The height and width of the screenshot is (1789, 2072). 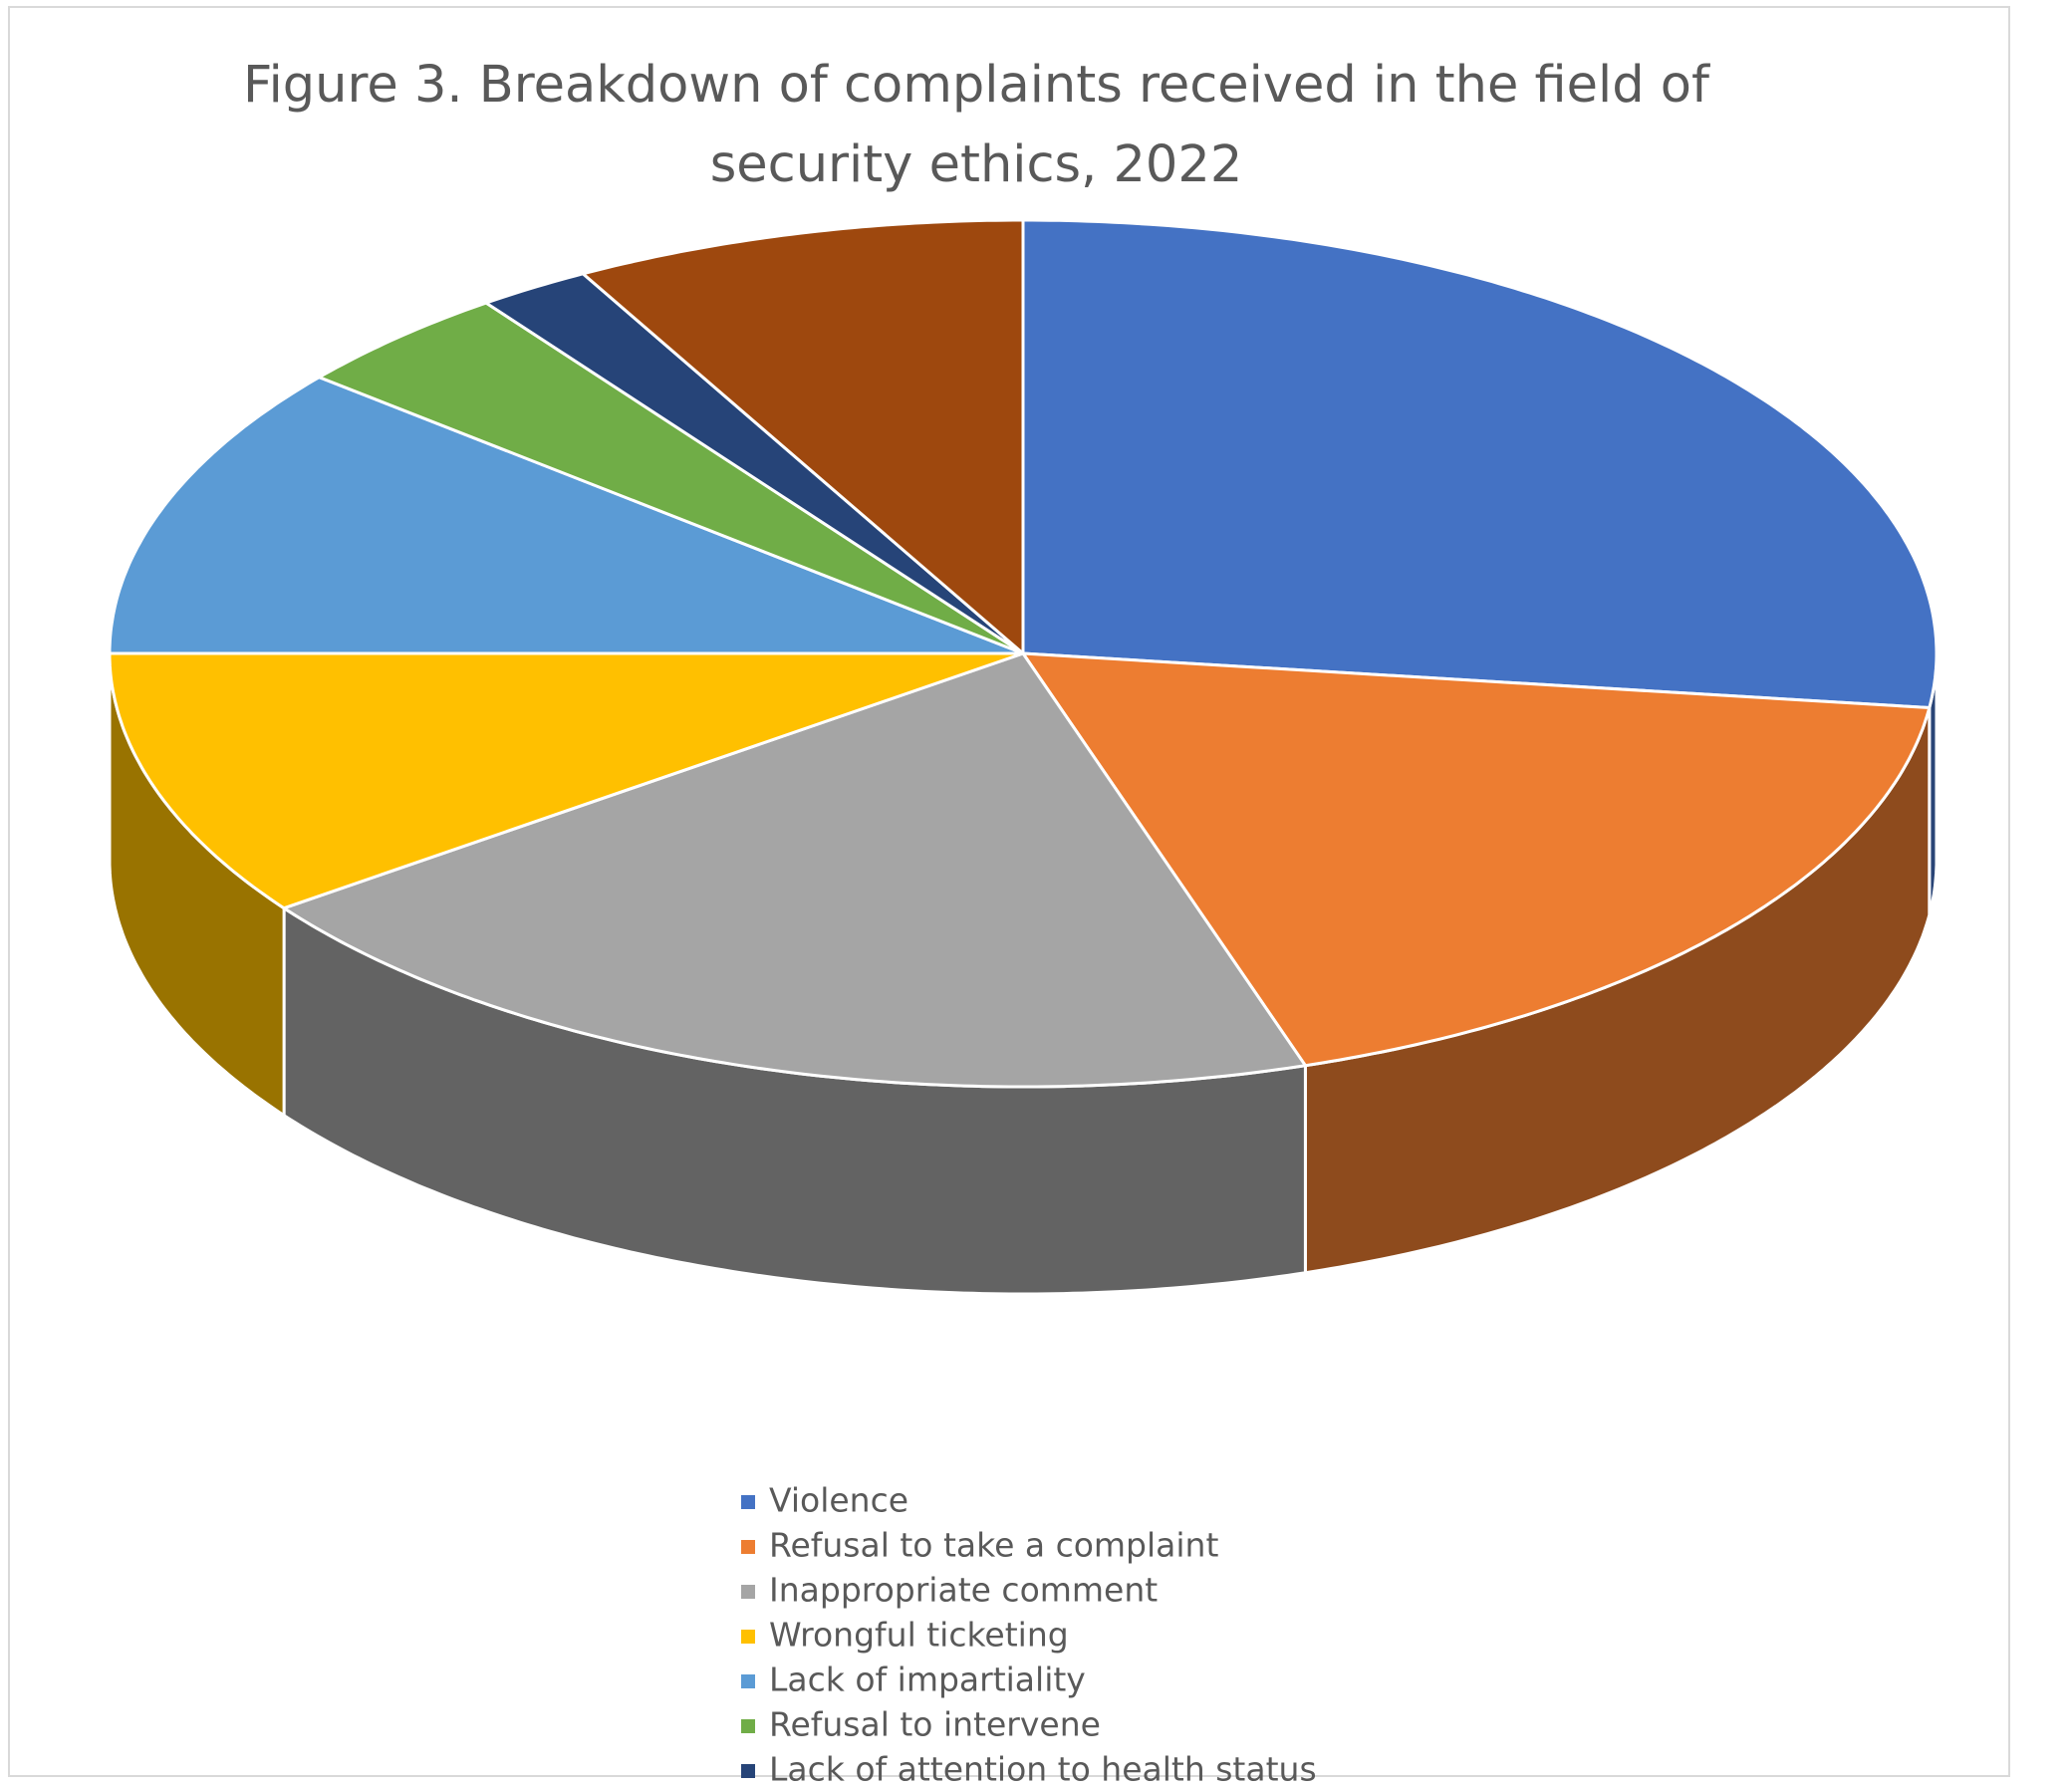 I want to click on legend-label: Refusal to intervene, so click(x=935, y=1724).